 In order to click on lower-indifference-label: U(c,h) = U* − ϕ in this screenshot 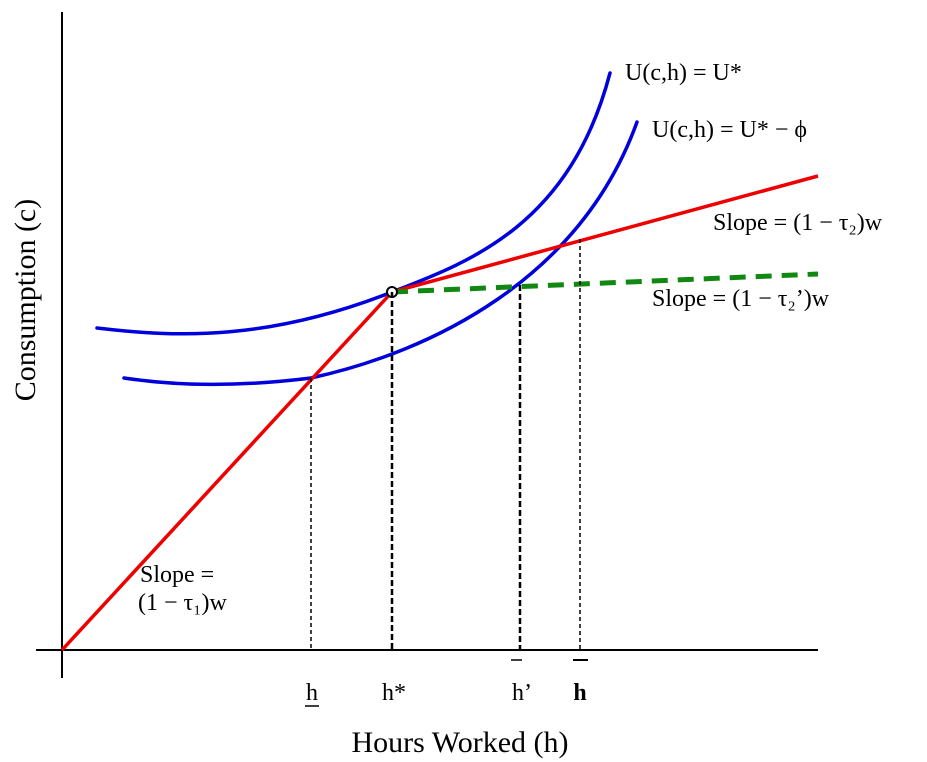, I will do `click(729, 130)`.